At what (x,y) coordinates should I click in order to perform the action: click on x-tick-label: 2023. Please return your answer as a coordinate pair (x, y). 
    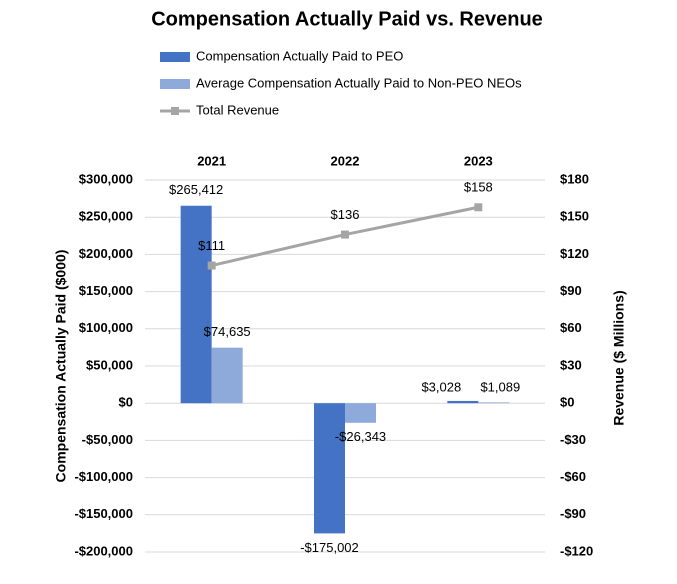
    Looking at the image, I should click on (478, 160).